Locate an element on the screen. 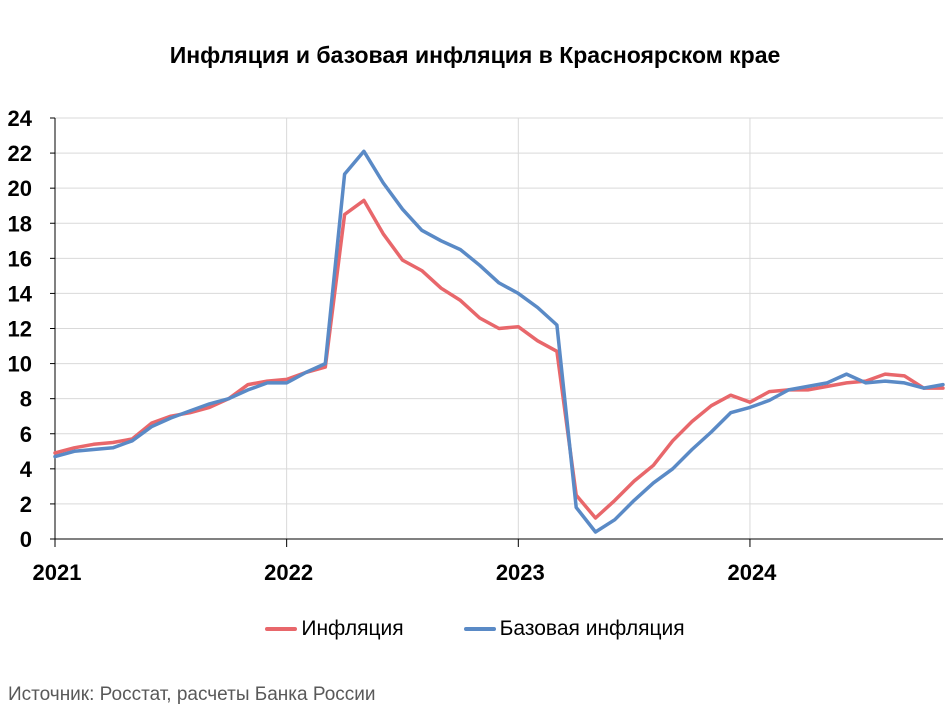  y-tick-label: 22 is located at coordinates (20, 153).